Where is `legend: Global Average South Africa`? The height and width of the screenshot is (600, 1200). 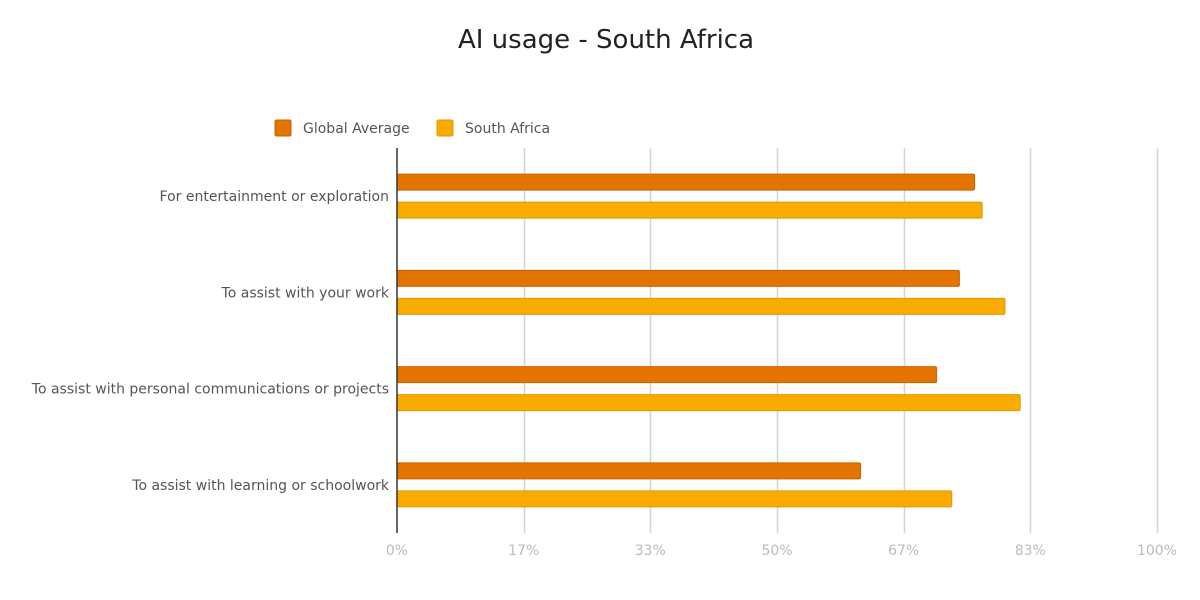 legend: Global Average South Africa is located at coordinates (412, 128).